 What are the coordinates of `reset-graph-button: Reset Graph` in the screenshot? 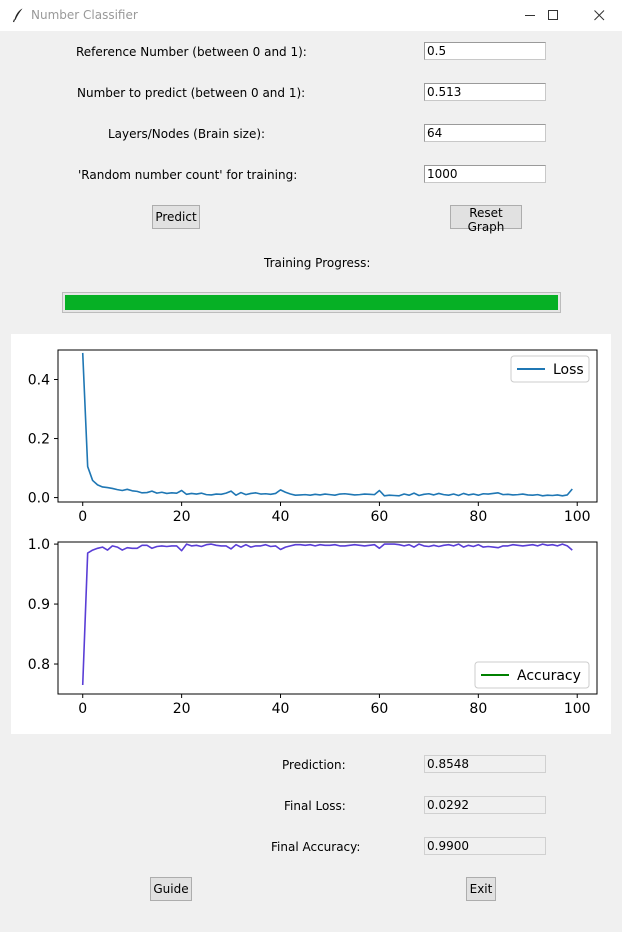 It's located at (486, 219).